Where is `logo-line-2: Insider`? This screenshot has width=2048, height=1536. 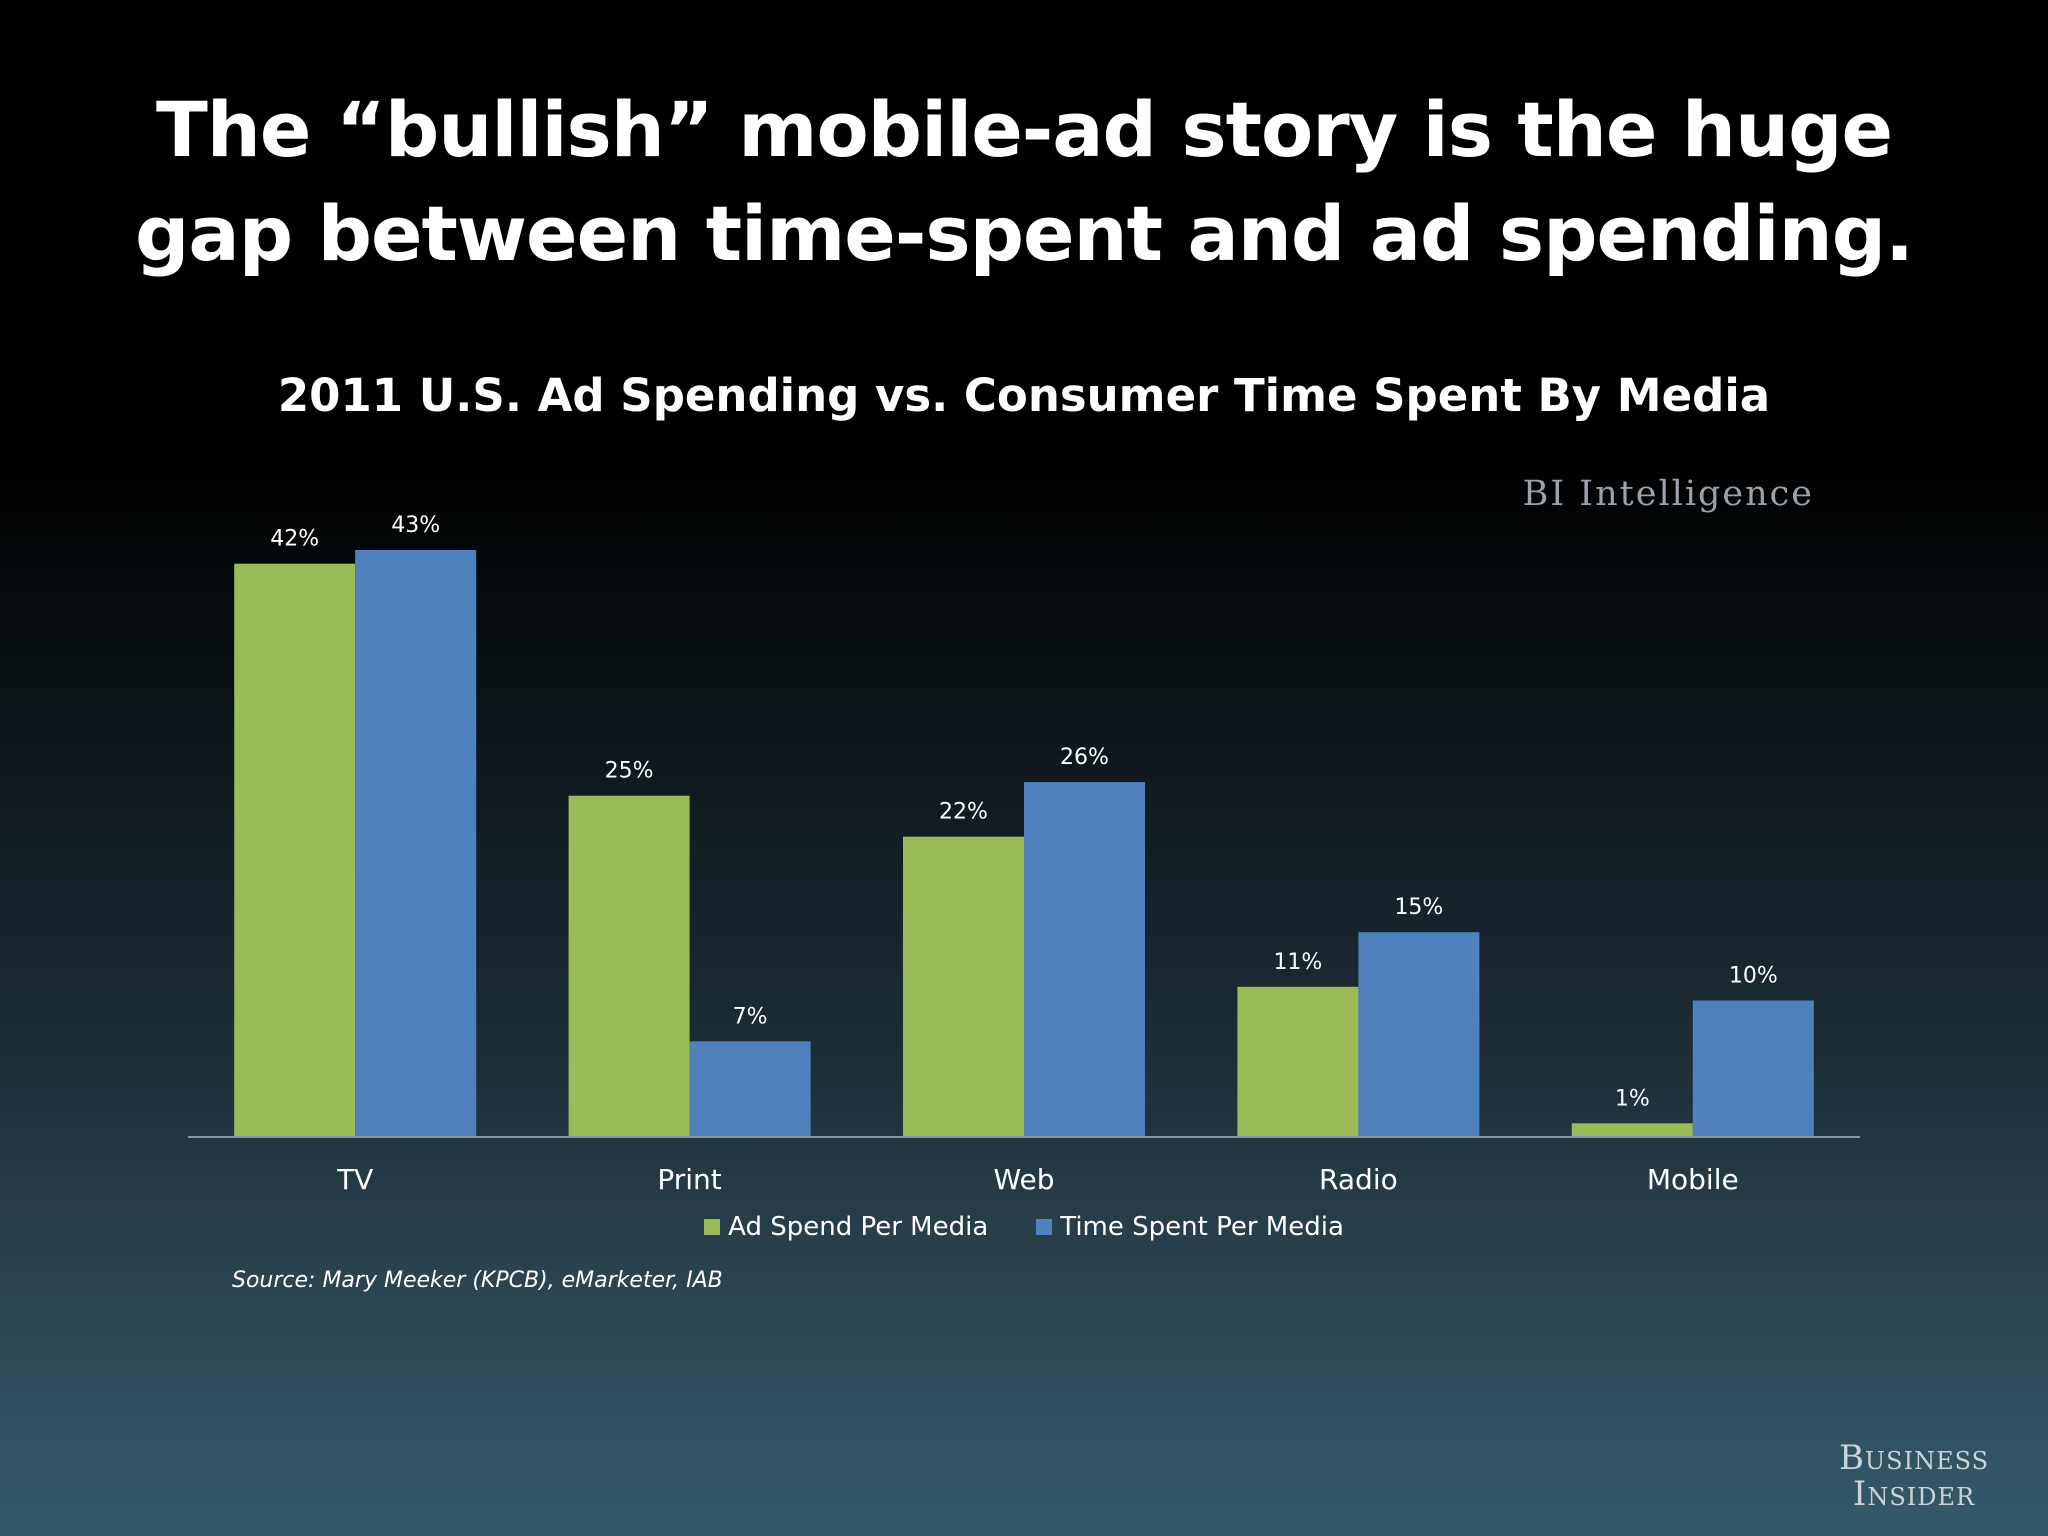 logo-line-2: Insider is located at coordinates (1914, 1494).